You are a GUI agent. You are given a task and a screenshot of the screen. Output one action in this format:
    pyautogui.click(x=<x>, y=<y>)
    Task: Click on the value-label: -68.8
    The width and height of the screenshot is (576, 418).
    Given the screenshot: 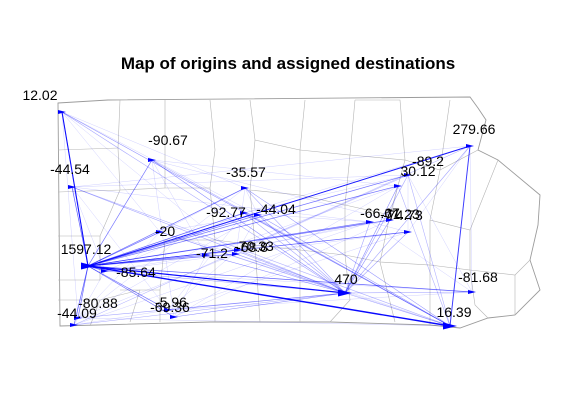 What is the action you would take?
    pyautogui.click(x=252, y=247)
    